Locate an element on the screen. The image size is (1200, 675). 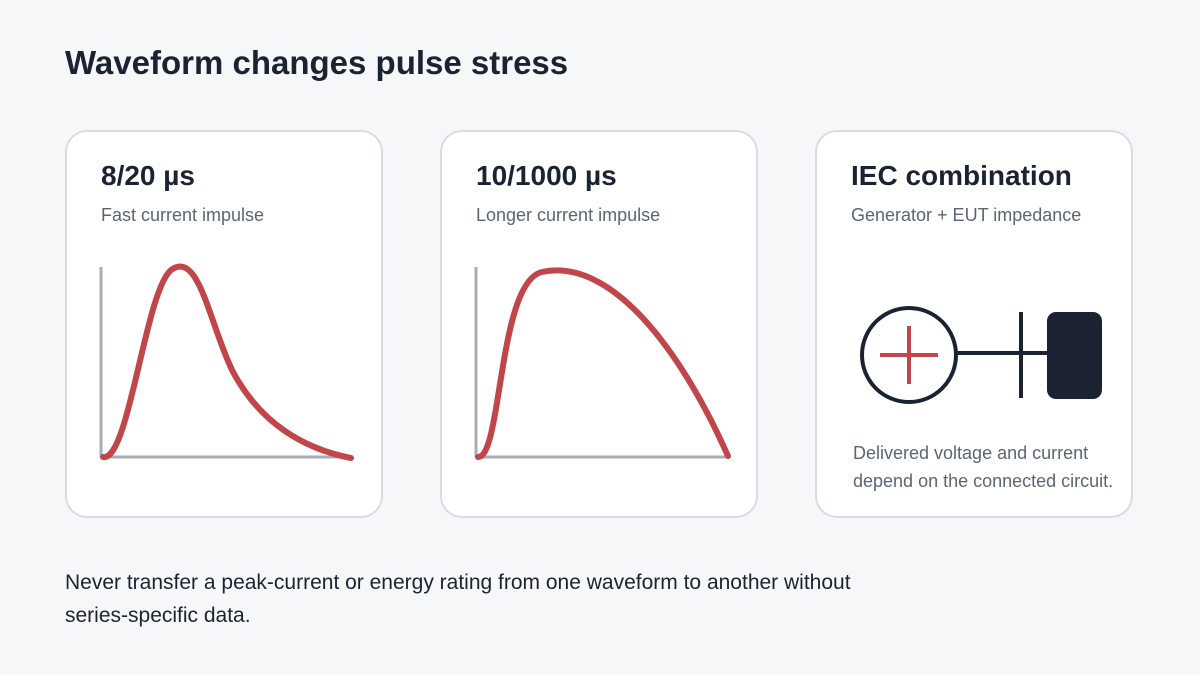
page-title: Waveform changes pulse stress is located at coordinates (317, 62).